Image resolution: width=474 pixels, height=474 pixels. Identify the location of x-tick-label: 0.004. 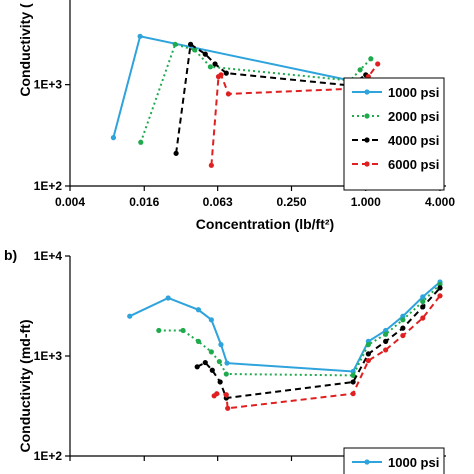
(70, 202).